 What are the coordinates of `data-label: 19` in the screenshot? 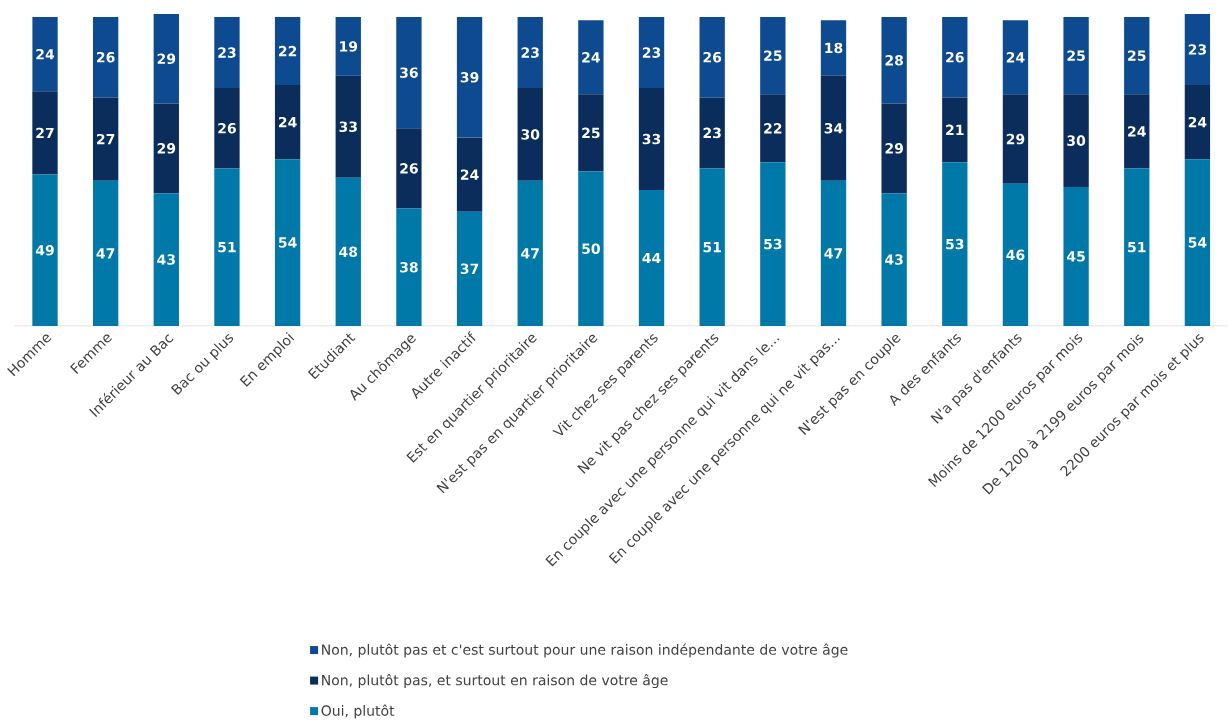 It's located at (349, 46).